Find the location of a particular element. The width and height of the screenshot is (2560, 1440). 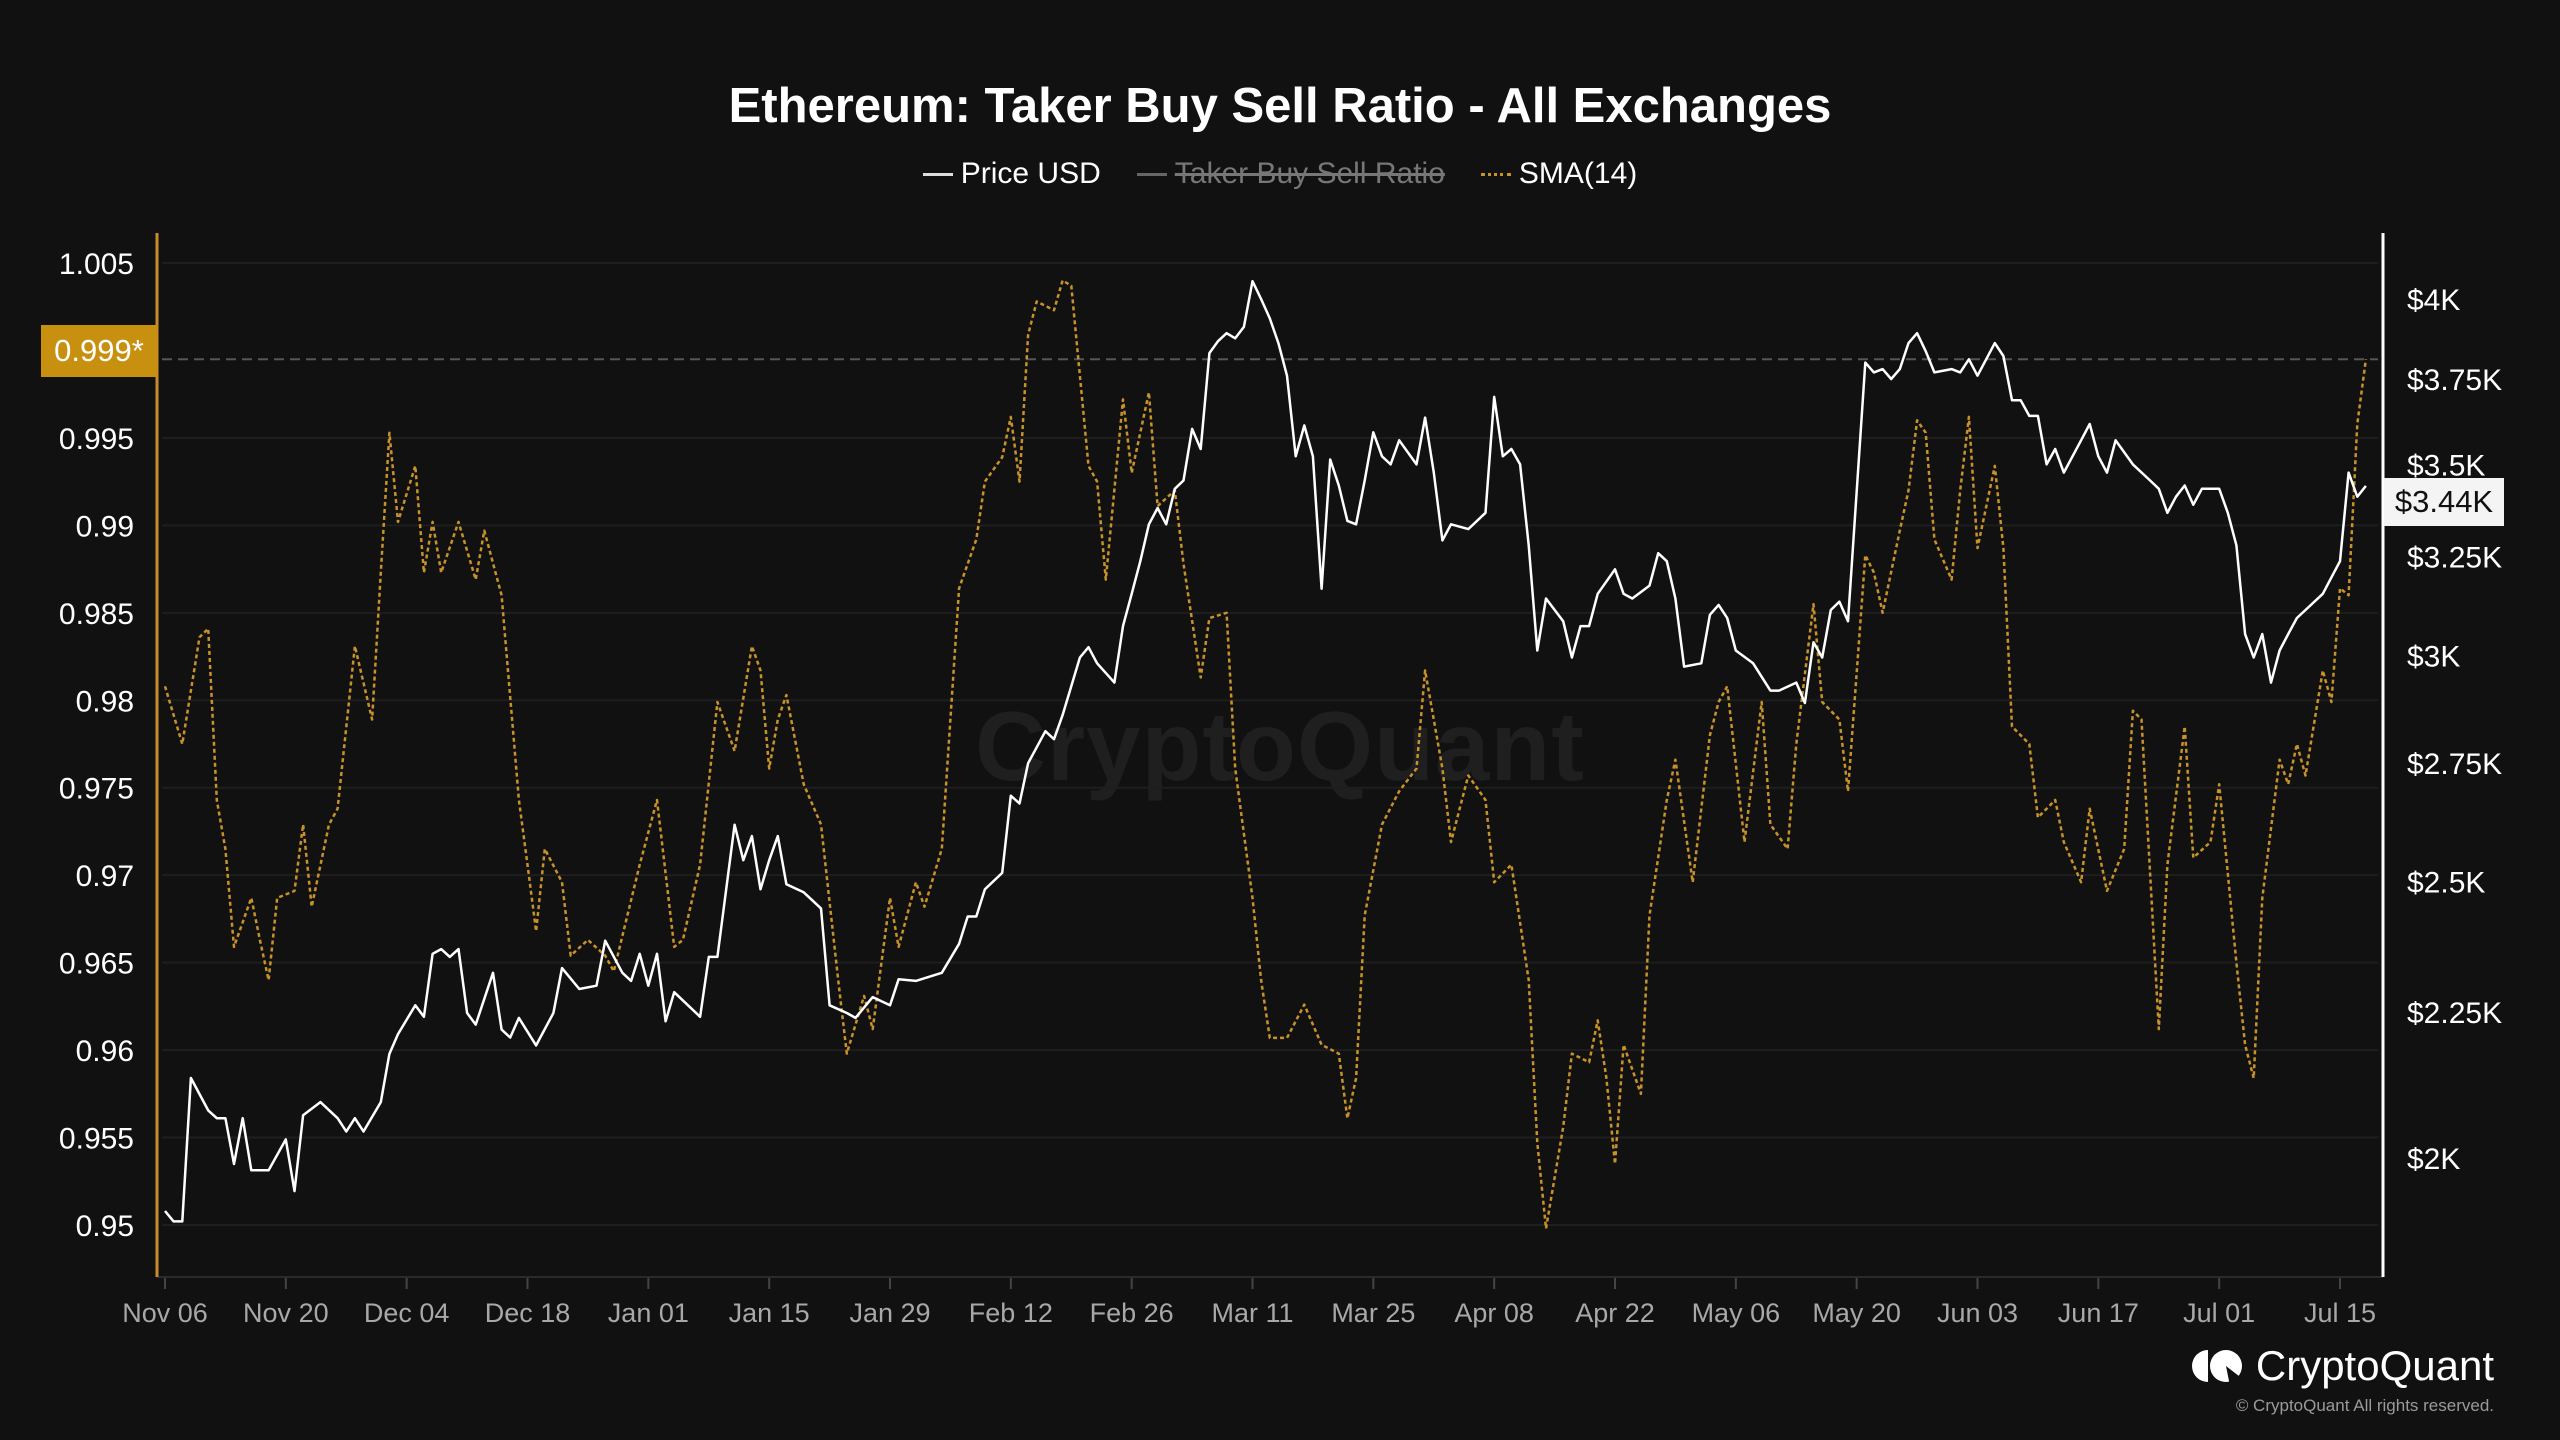

x-axis-tick-label: Dec 18 is located at coordinates (528, 1313).